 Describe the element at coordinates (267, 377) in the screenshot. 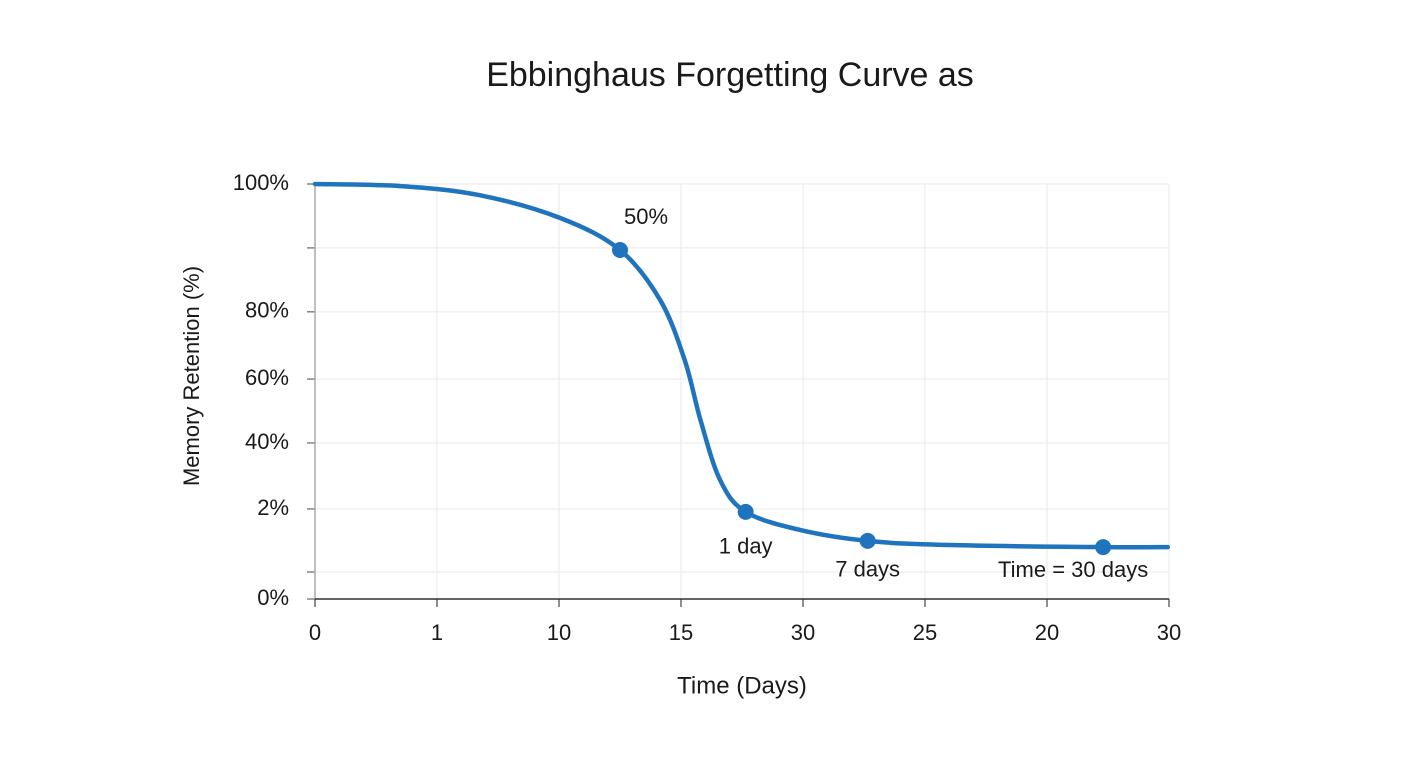

I see `y-tick-label: 60%` at that location.